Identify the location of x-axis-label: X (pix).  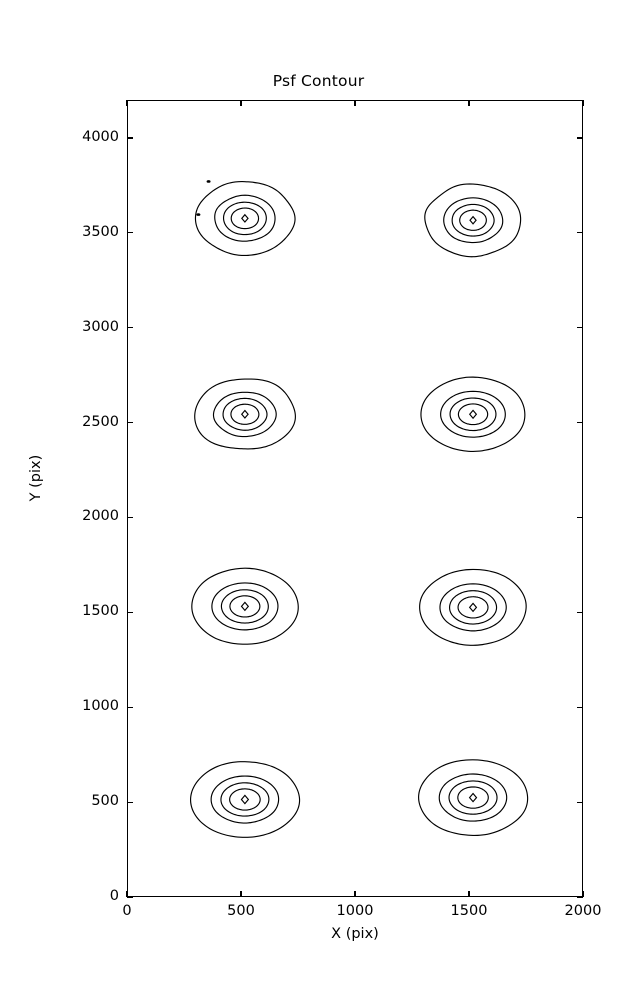
(355, 934).